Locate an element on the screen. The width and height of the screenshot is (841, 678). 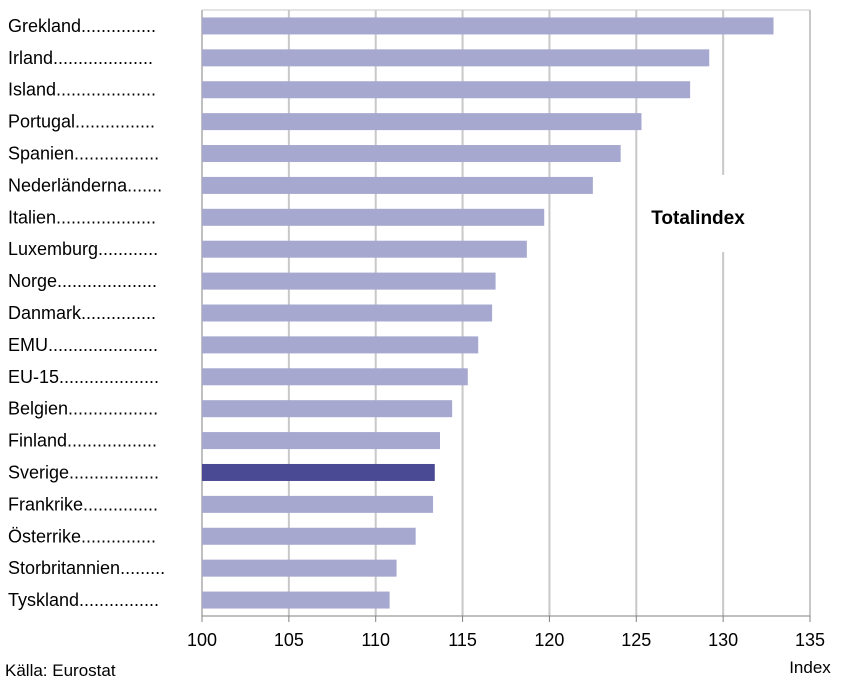
x-tick-label: 110 is located at coordinates (375, 640).